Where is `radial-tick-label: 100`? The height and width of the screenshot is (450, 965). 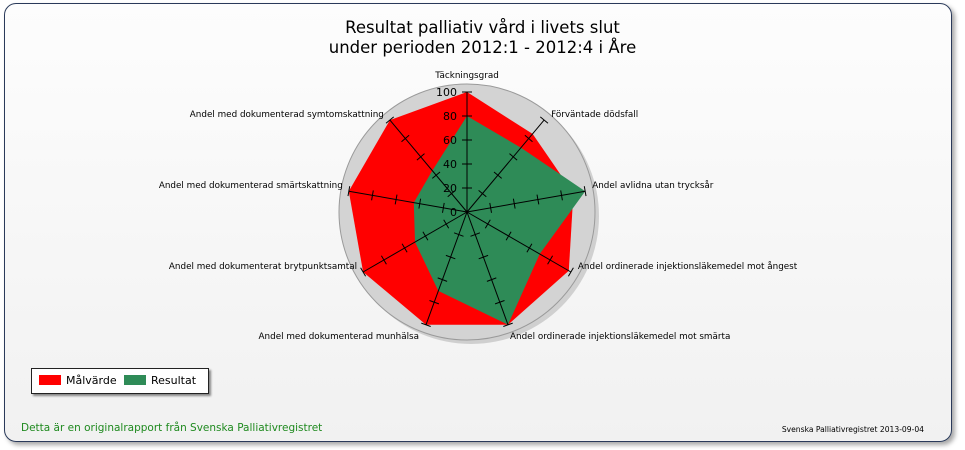 radial-tick-label: 100 is located at coordinates (446, 92).